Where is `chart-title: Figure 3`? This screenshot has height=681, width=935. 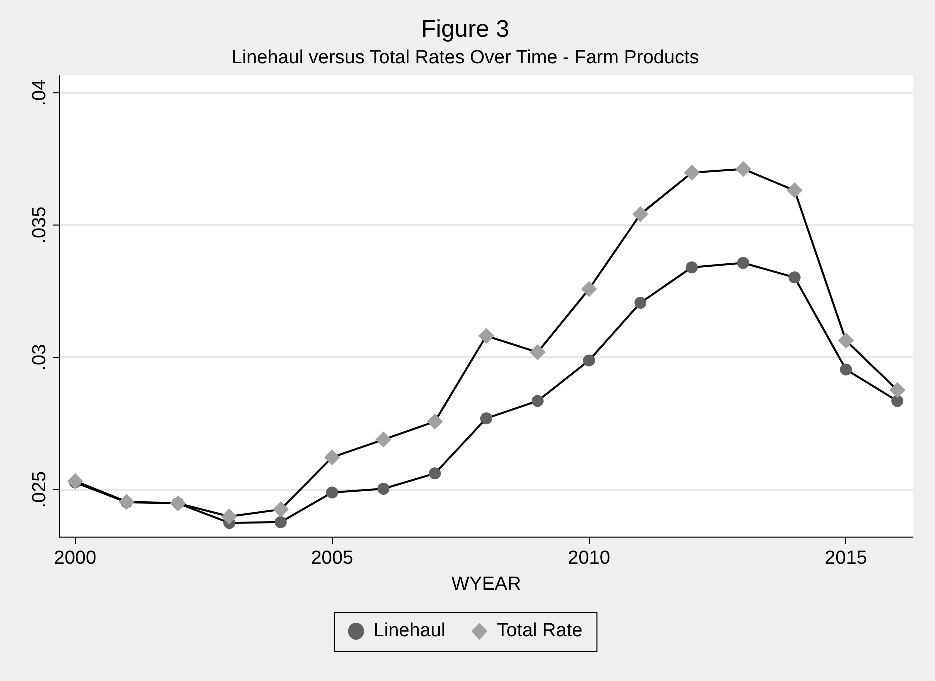 chart-title: Figure 3 is located at coordinates (465, 30).